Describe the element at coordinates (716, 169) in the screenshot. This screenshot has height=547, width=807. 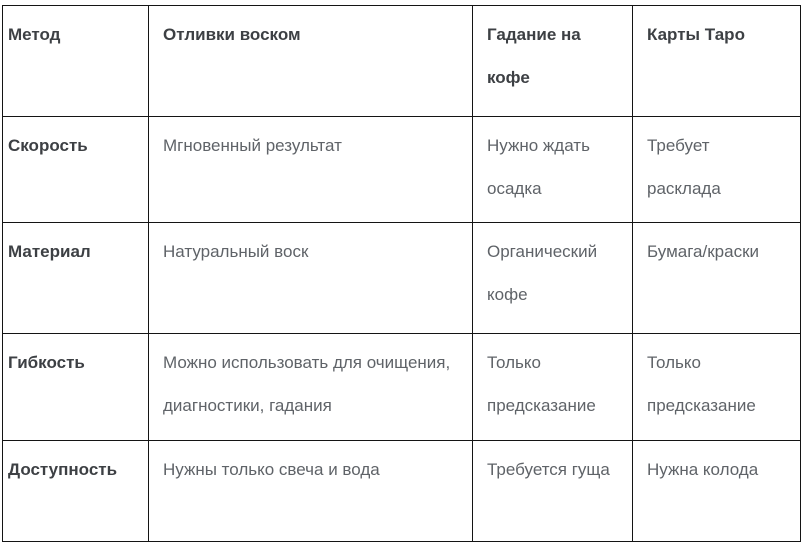
I see `table-cell: Требует расклада` at that location.